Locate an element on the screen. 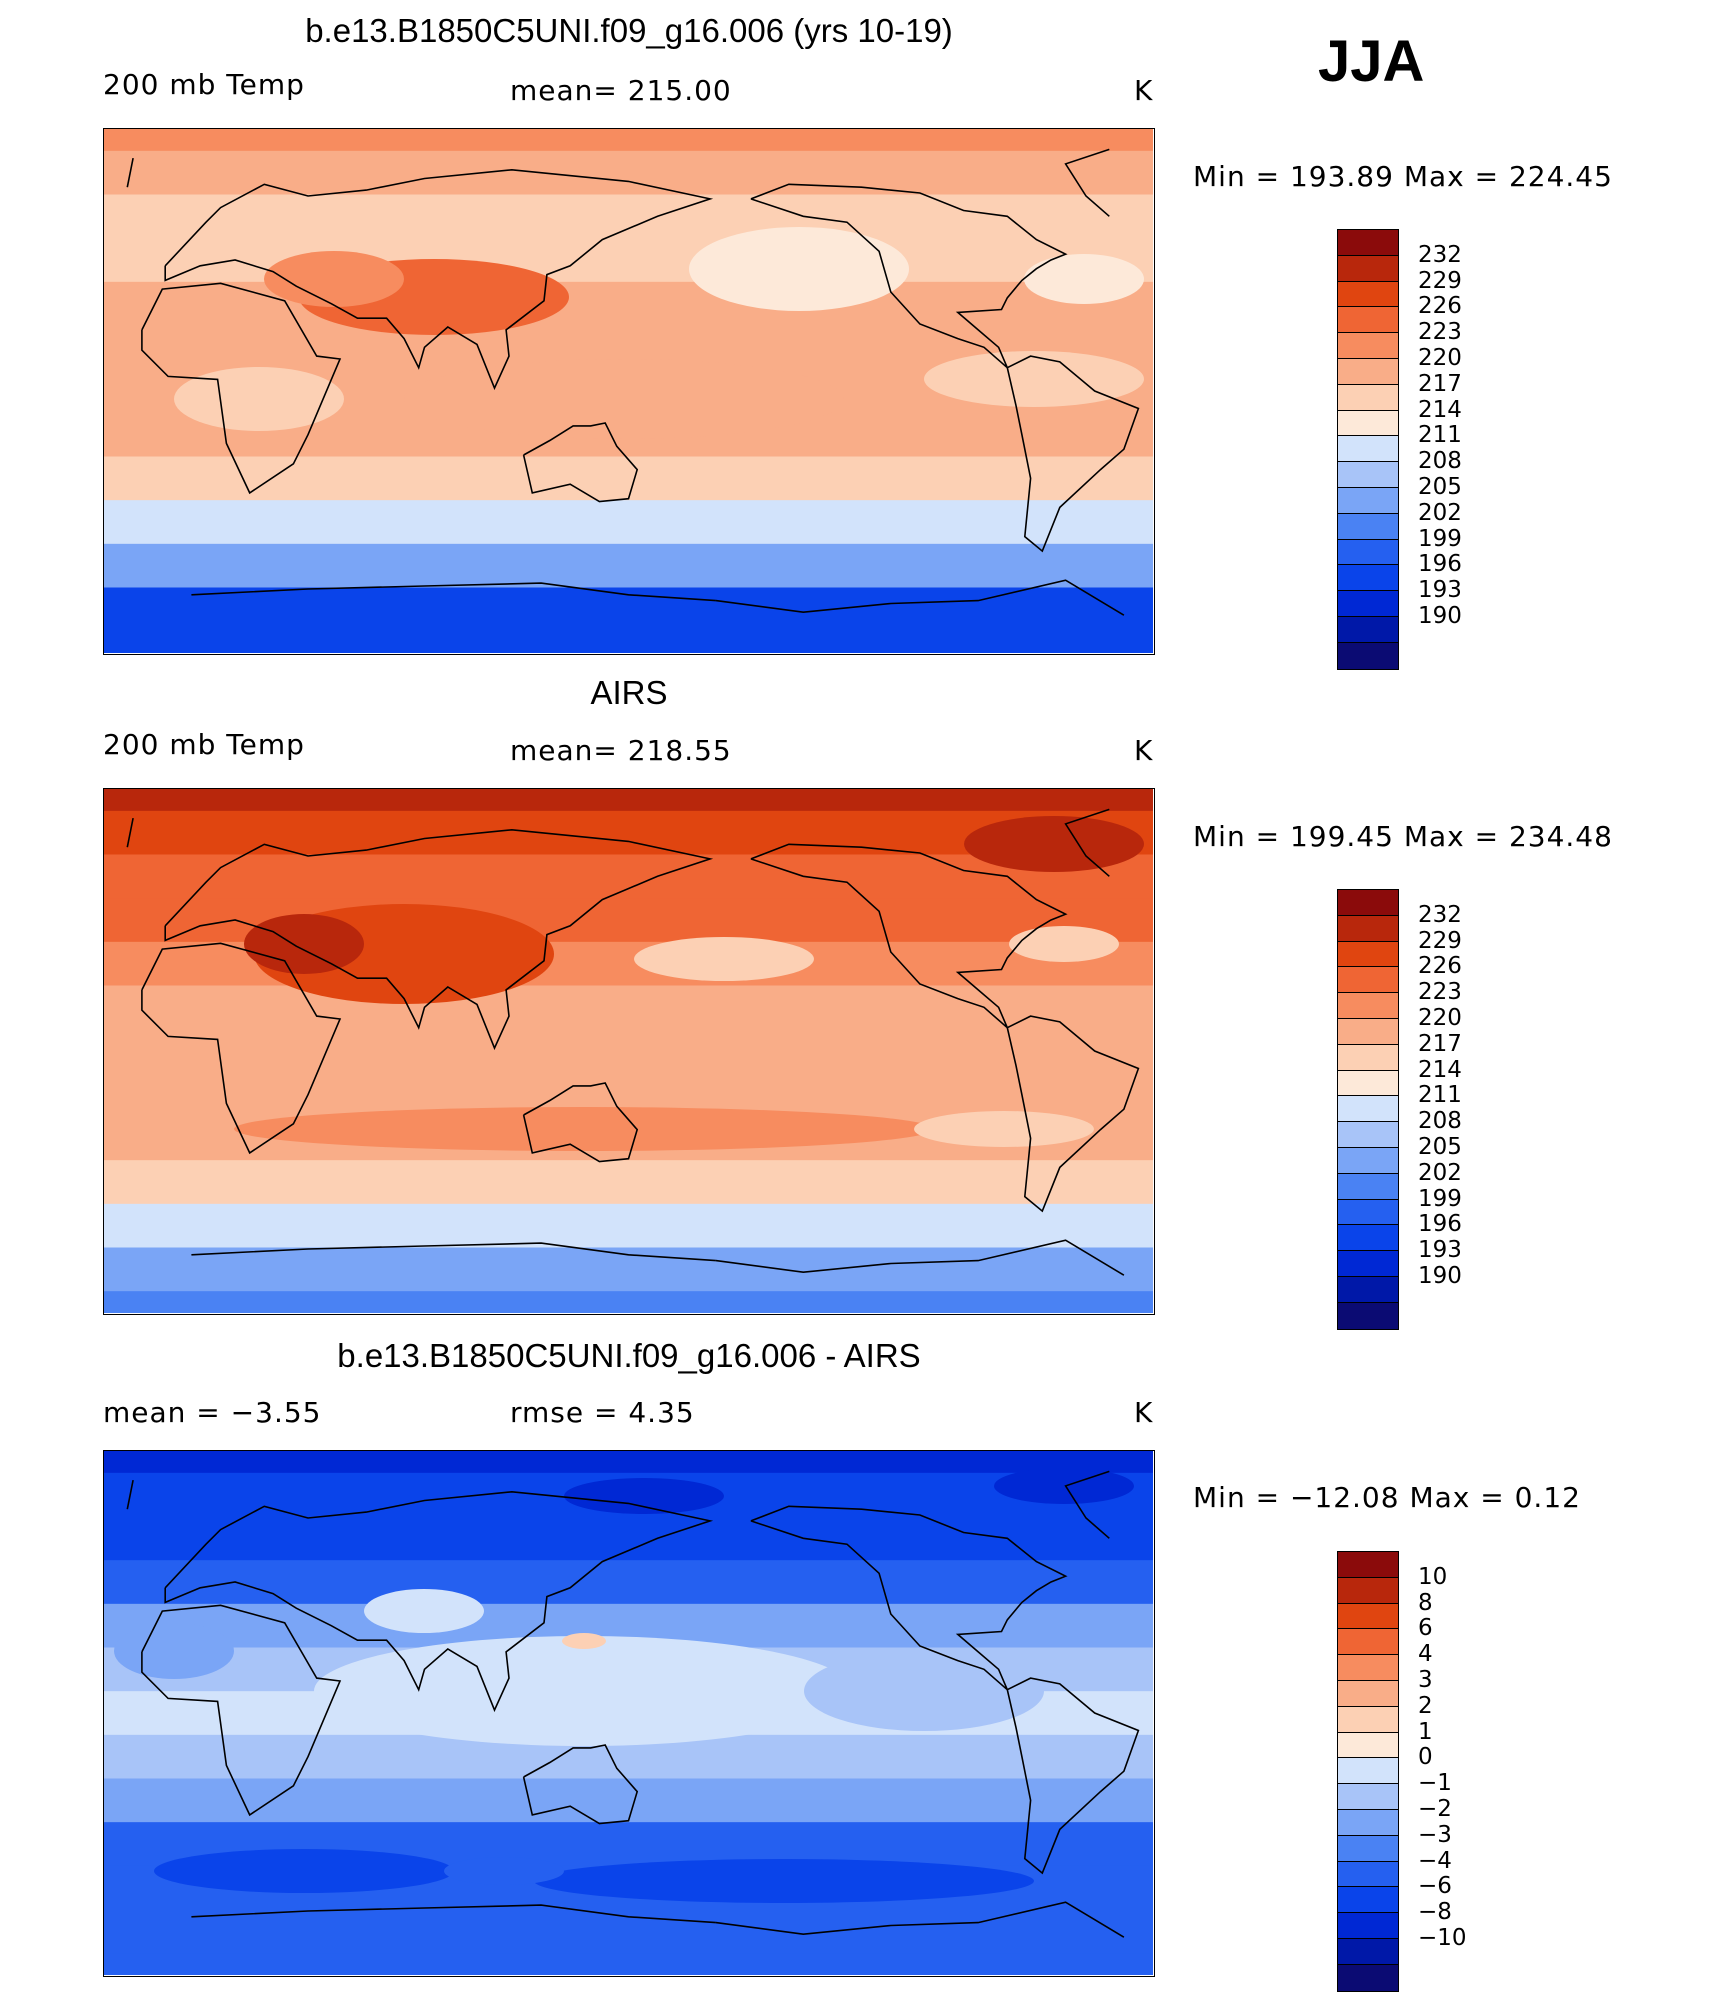  panel3-center-label: rmse = 4.35 is located at coordinates (602, 1412).